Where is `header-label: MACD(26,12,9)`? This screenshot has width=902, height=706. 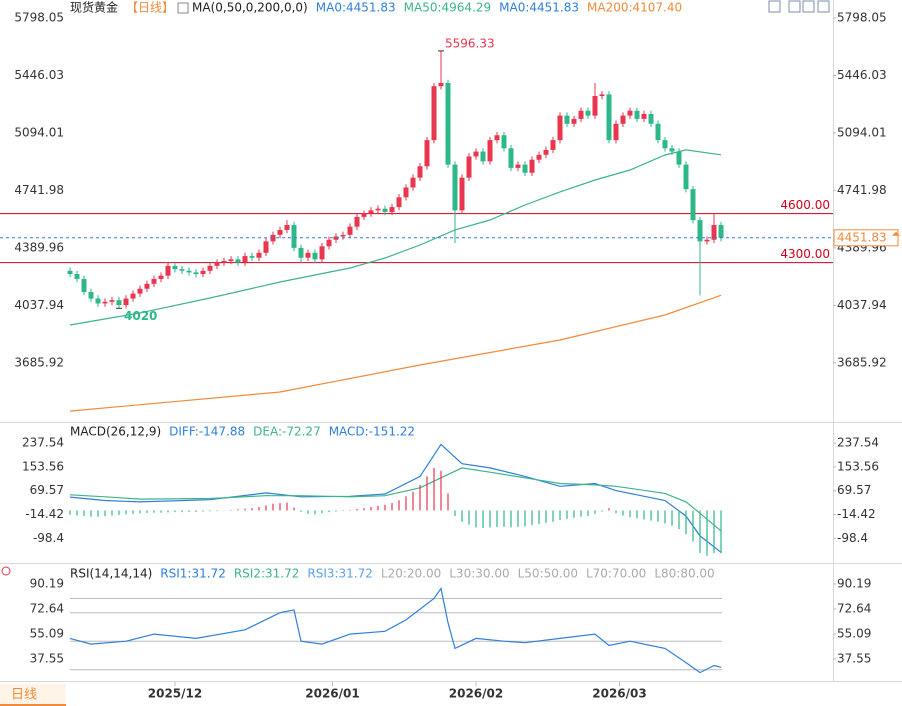 header-label: MACD(26,12,9) is located at coordinates (115, 432).